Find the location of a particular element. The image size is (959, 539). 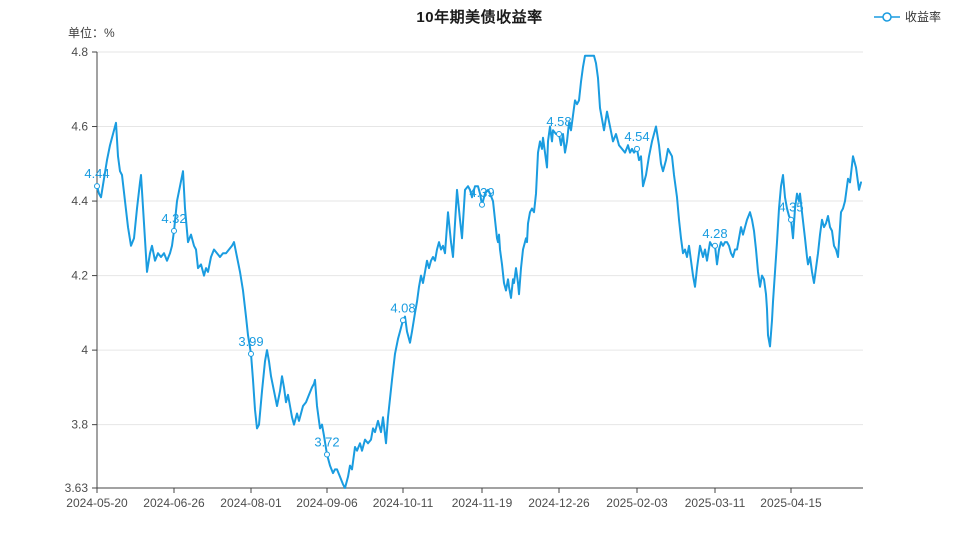

y-axis-unit-label: 单位：% is located at coordinates (91, 33).